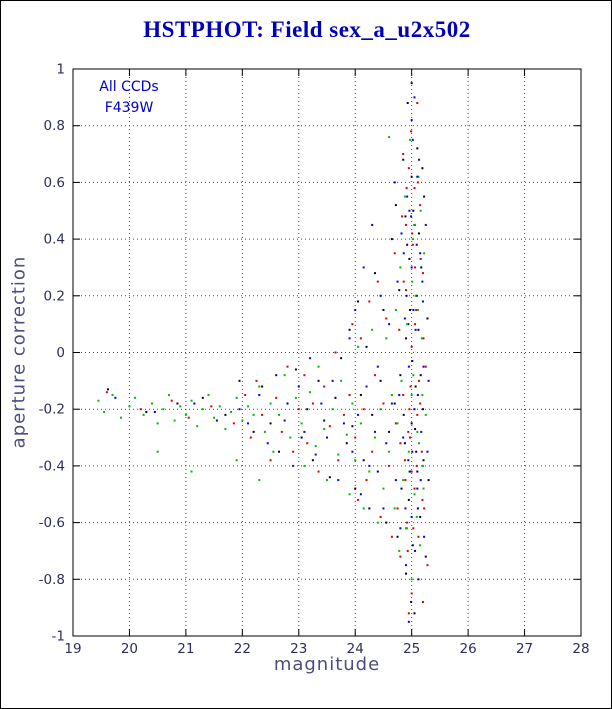 This screenshot has height=709, width=612. Describe the element at coordinates (129, 108) in the screenshot. I see `annotation-filter-name: F439W` at that location.